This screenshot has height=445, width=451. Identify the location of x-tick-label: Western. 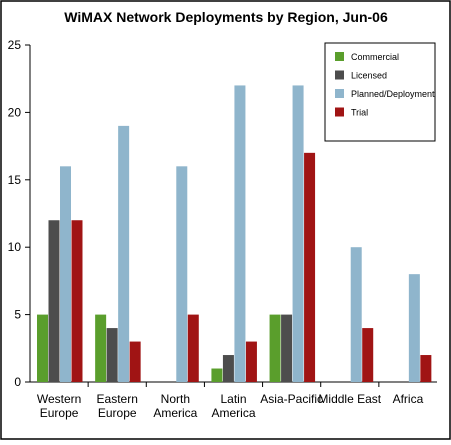
(59, 399).